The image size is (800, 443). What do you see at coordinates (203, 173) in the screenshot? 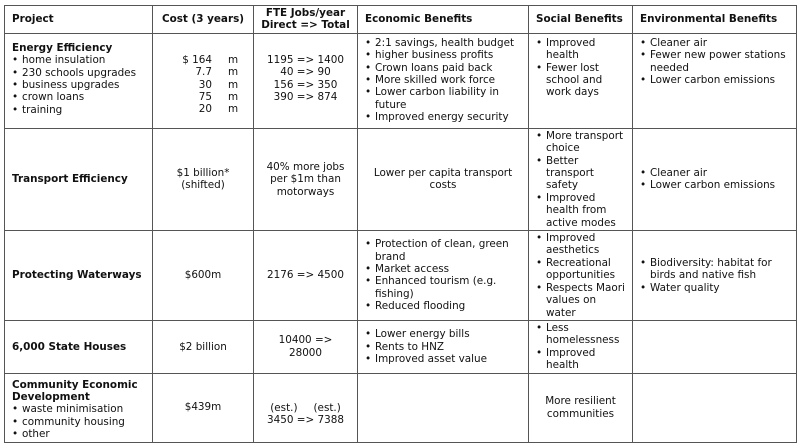
I see `value-line: $1 billion*` at bounding box center [203, 173].